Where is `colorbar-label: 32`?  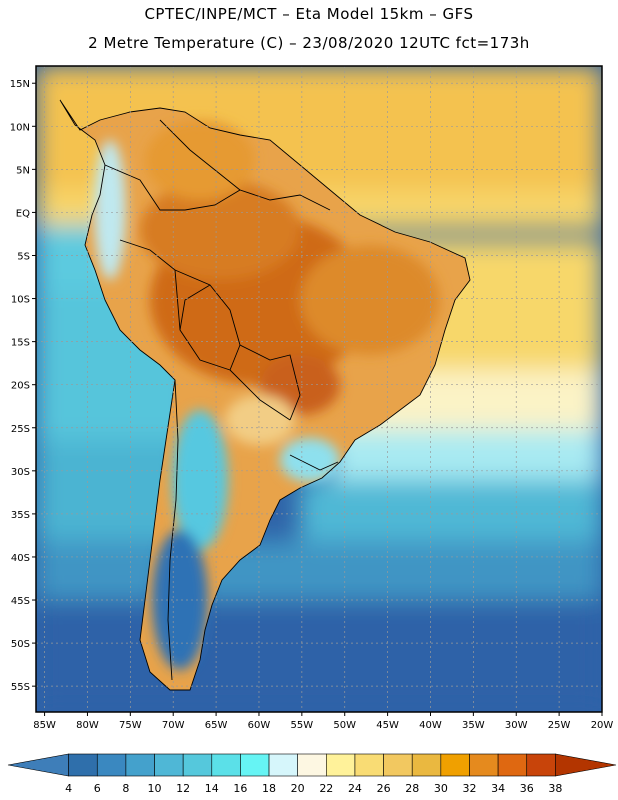
colorbar-label: 32 is located at coordinates (469, 788).